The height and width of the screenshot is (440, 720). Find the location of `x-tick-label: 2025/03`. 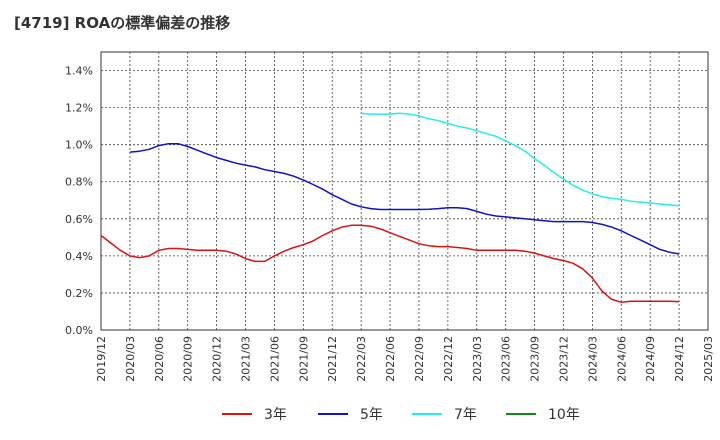

x-tick-label: 2025/03 is located at coordinates (708, 359).